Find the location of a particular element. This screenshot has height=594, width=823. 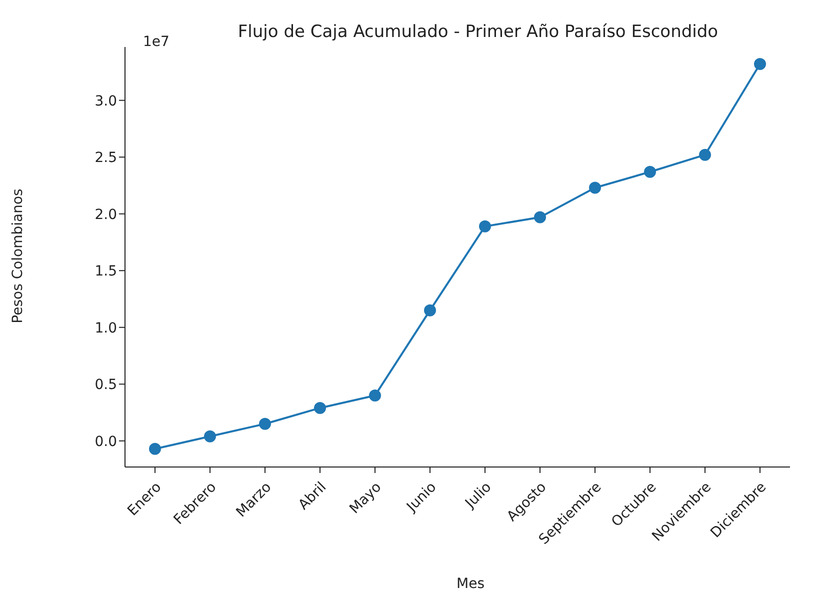

y-tick-label: 3.0 is located at coordinates (105, 101).